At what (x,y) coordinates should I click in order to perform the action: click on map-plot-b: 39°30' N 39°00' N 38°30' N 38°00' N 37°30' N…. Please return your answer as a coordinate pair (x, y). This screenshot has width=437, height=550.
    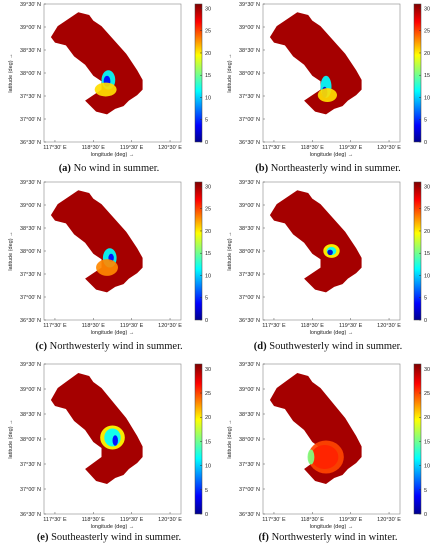
    Looking at the image, I should click on (328, 80).